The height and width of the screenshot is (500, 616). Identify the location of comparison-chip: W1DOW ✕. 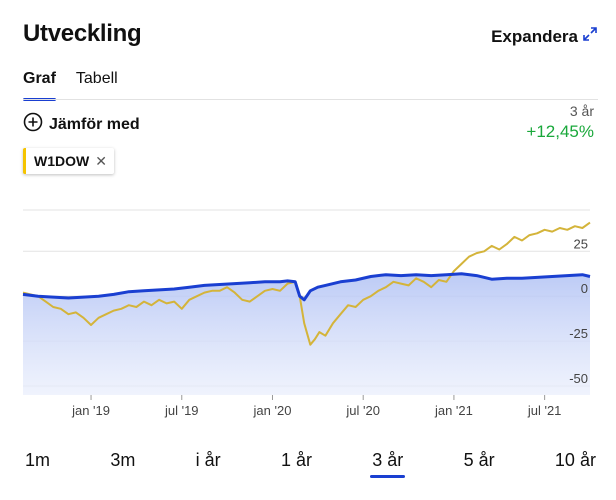
(68, 161).